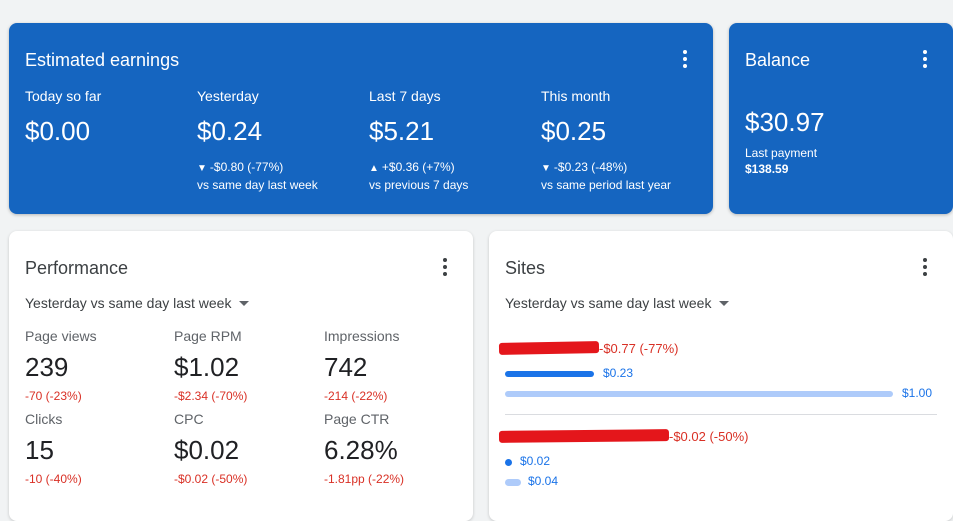 The width and height of the screenshot is (953, 521). Describe the element at coordinates (189, 419) in the screenshot. I see `metric-label: CPC` at that location.